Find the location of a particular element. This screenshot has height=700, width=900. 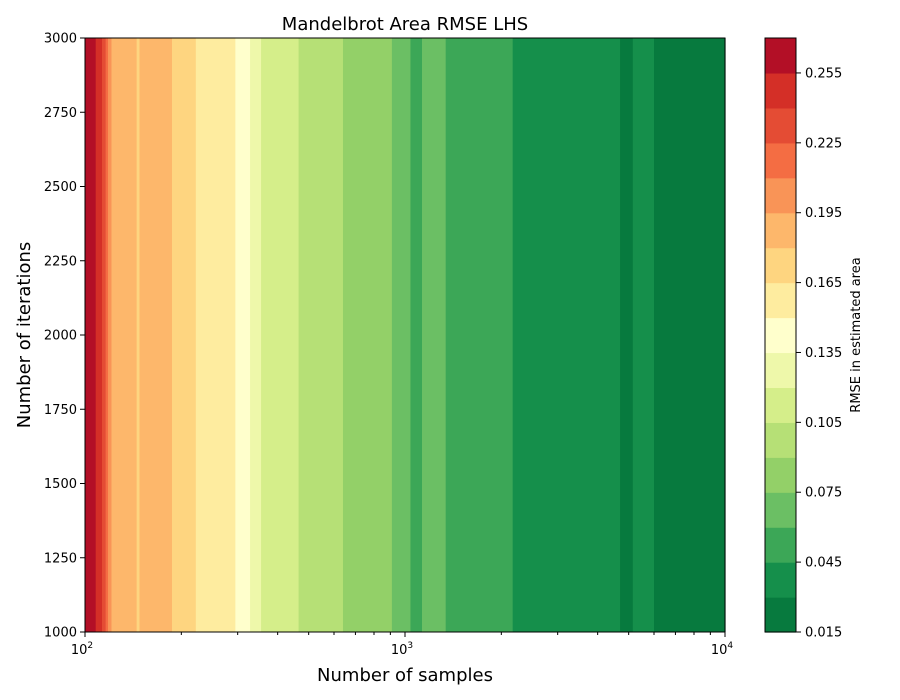

y-tick-label: 1000 is located at coordinates (60, 633).